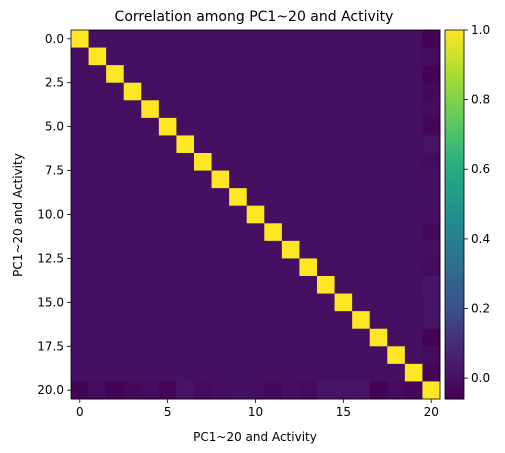 This screenshot has width=505, height=453. I want to click on y-tick-label: 15.0, so click(50, 302).